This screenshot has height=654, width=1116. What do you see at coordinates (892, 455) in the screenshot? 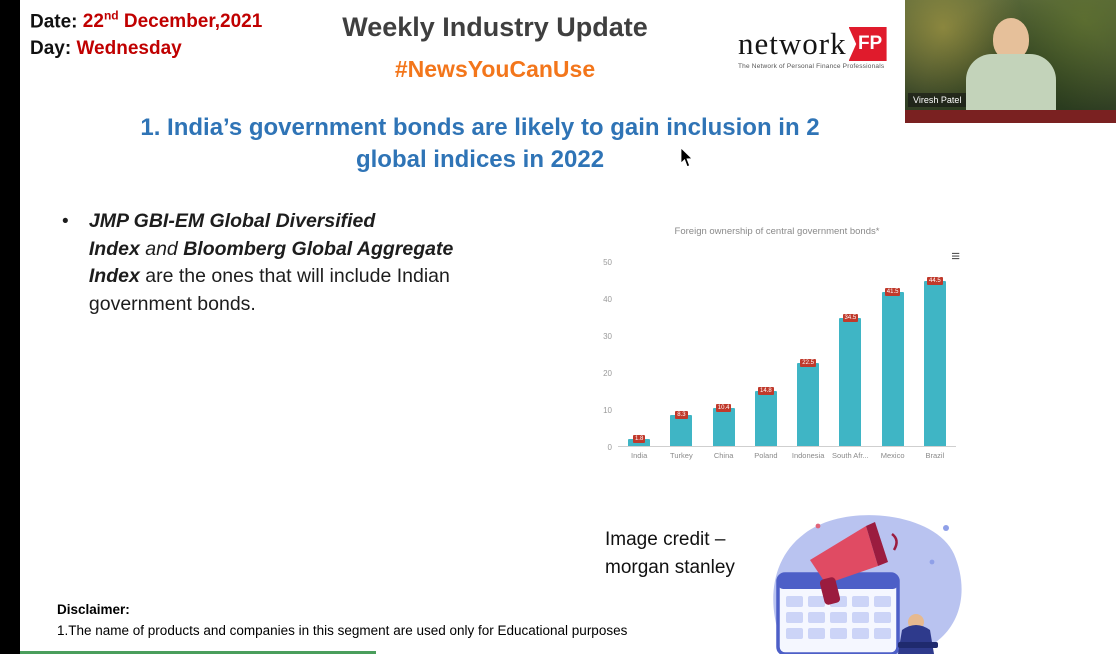
I see `x-category-label: Mexico` at bounding box center [892, 455].